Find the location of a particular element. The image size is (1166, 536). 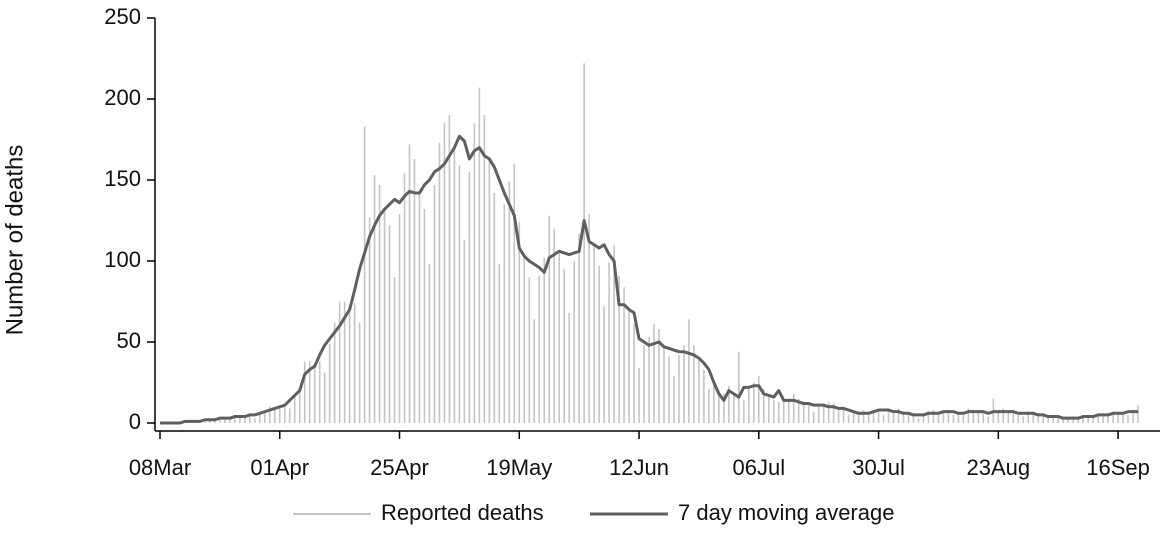

x-tick-label: 06Jul is located at coordinates (759, 467).